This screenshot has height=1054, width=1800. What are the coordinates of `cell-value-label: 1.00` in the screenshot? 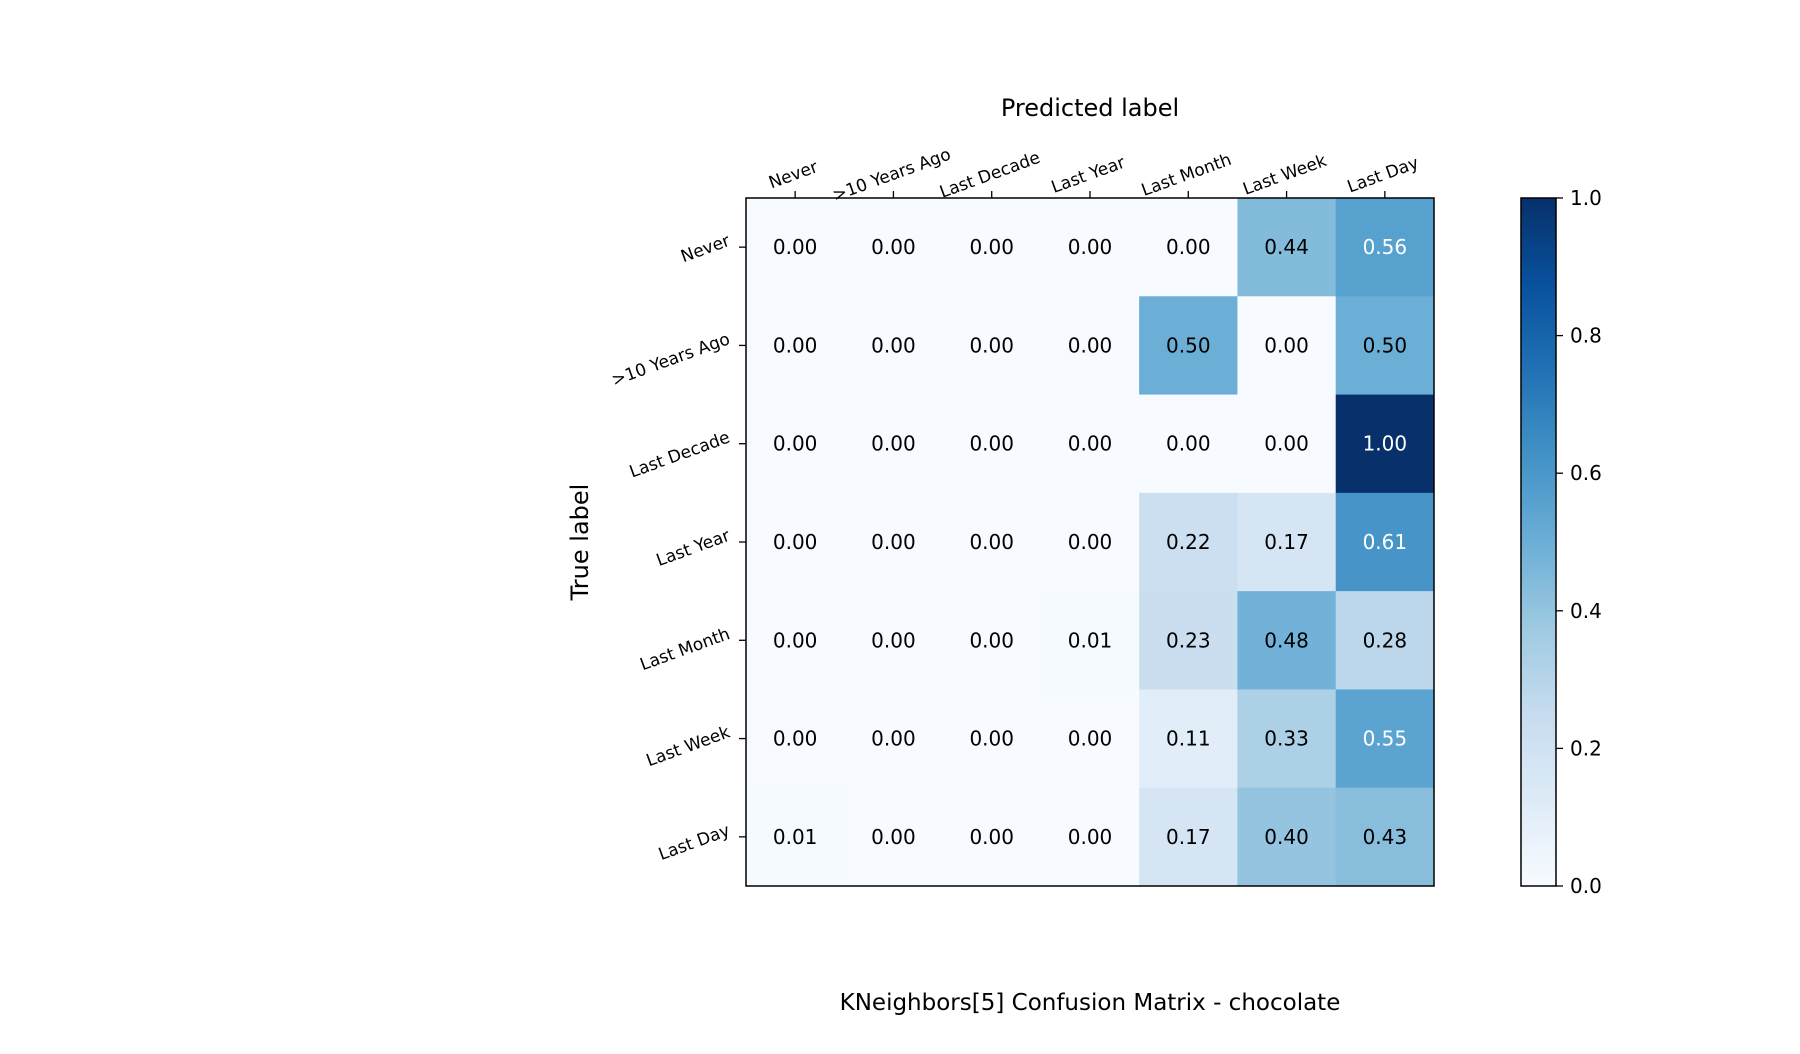 It's located at (1385, 444).